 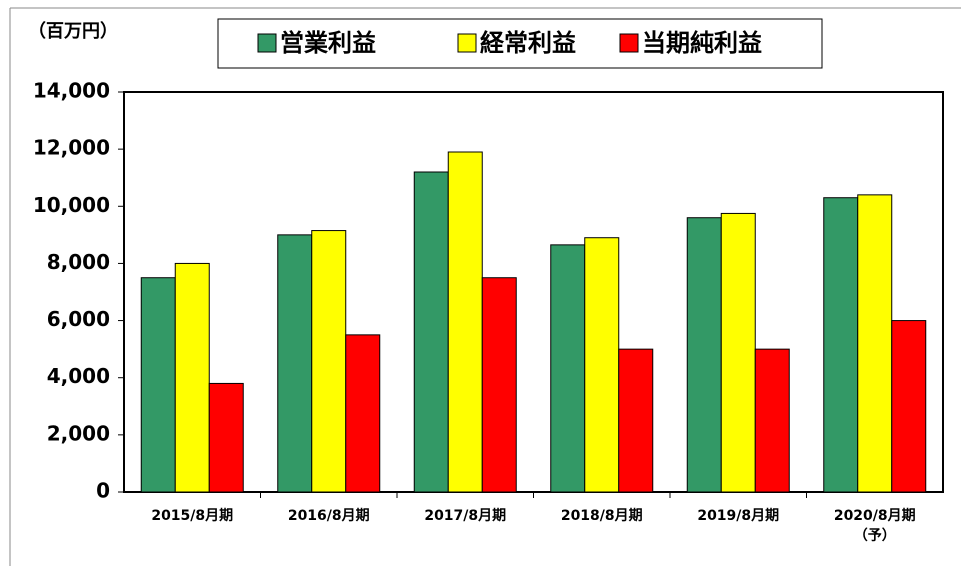 What do you see at coordinates (71, 148) in the screenshot?
I see `y-tick-label: 12,000` at bounding box center [71, 148].